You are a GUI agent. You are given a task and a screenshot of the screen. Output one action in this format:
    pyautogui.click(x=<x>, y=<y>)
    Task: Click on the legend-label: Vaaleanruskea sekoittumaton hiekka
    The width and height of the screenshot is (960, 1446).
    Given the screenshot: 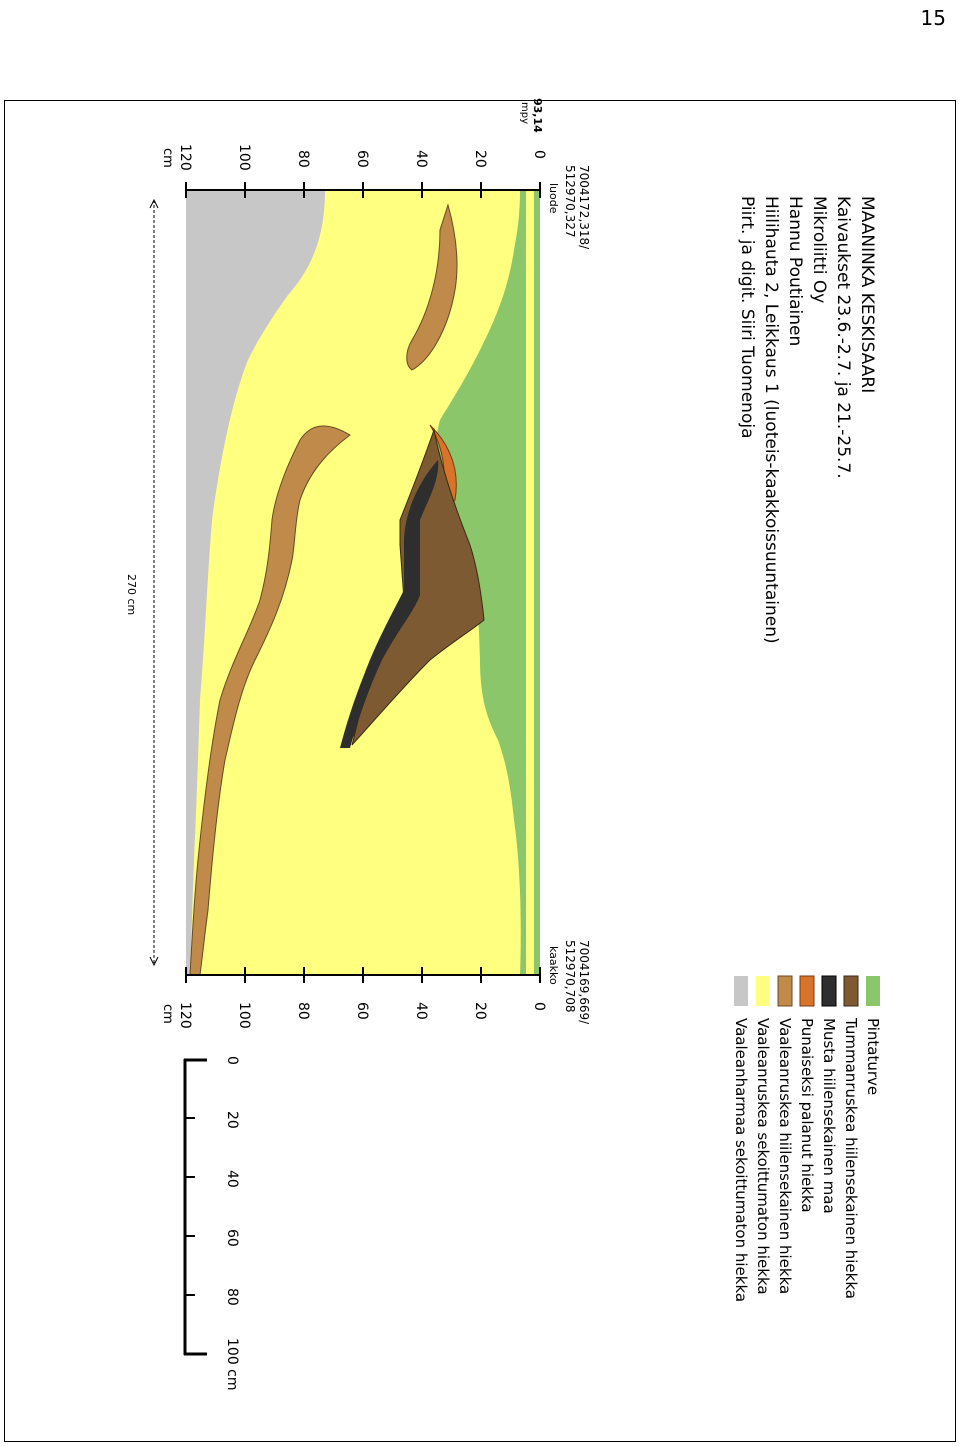 What is the action you would take?
    pyautogui.click(x=763, y=1156)
    